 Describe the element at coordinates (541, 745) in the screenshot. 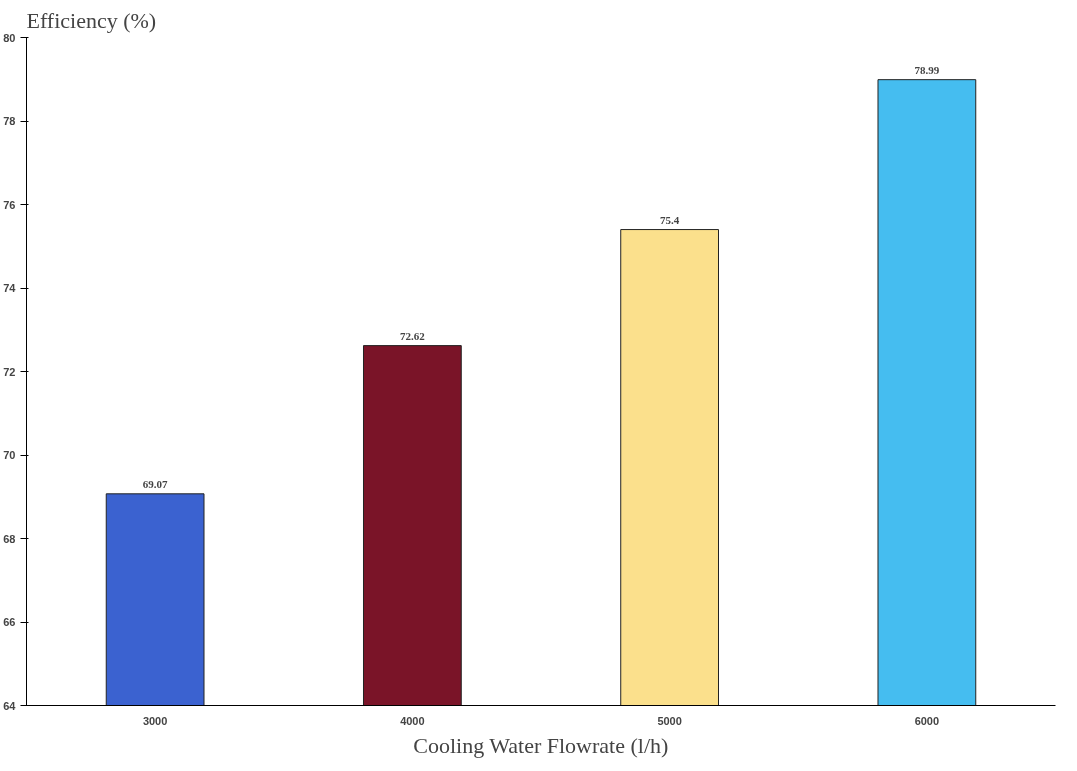

I see `x-axis-title: Cooling Water Flowrate (l/h)` at that location.